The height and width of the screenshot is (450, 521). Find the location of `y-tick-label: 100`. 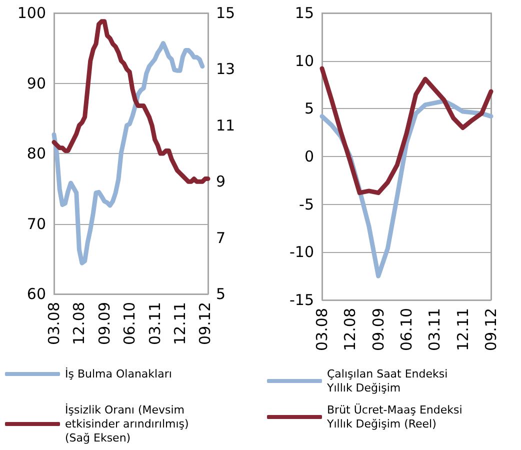

y-tick-label: 100 is located at coordinates (31, 13).